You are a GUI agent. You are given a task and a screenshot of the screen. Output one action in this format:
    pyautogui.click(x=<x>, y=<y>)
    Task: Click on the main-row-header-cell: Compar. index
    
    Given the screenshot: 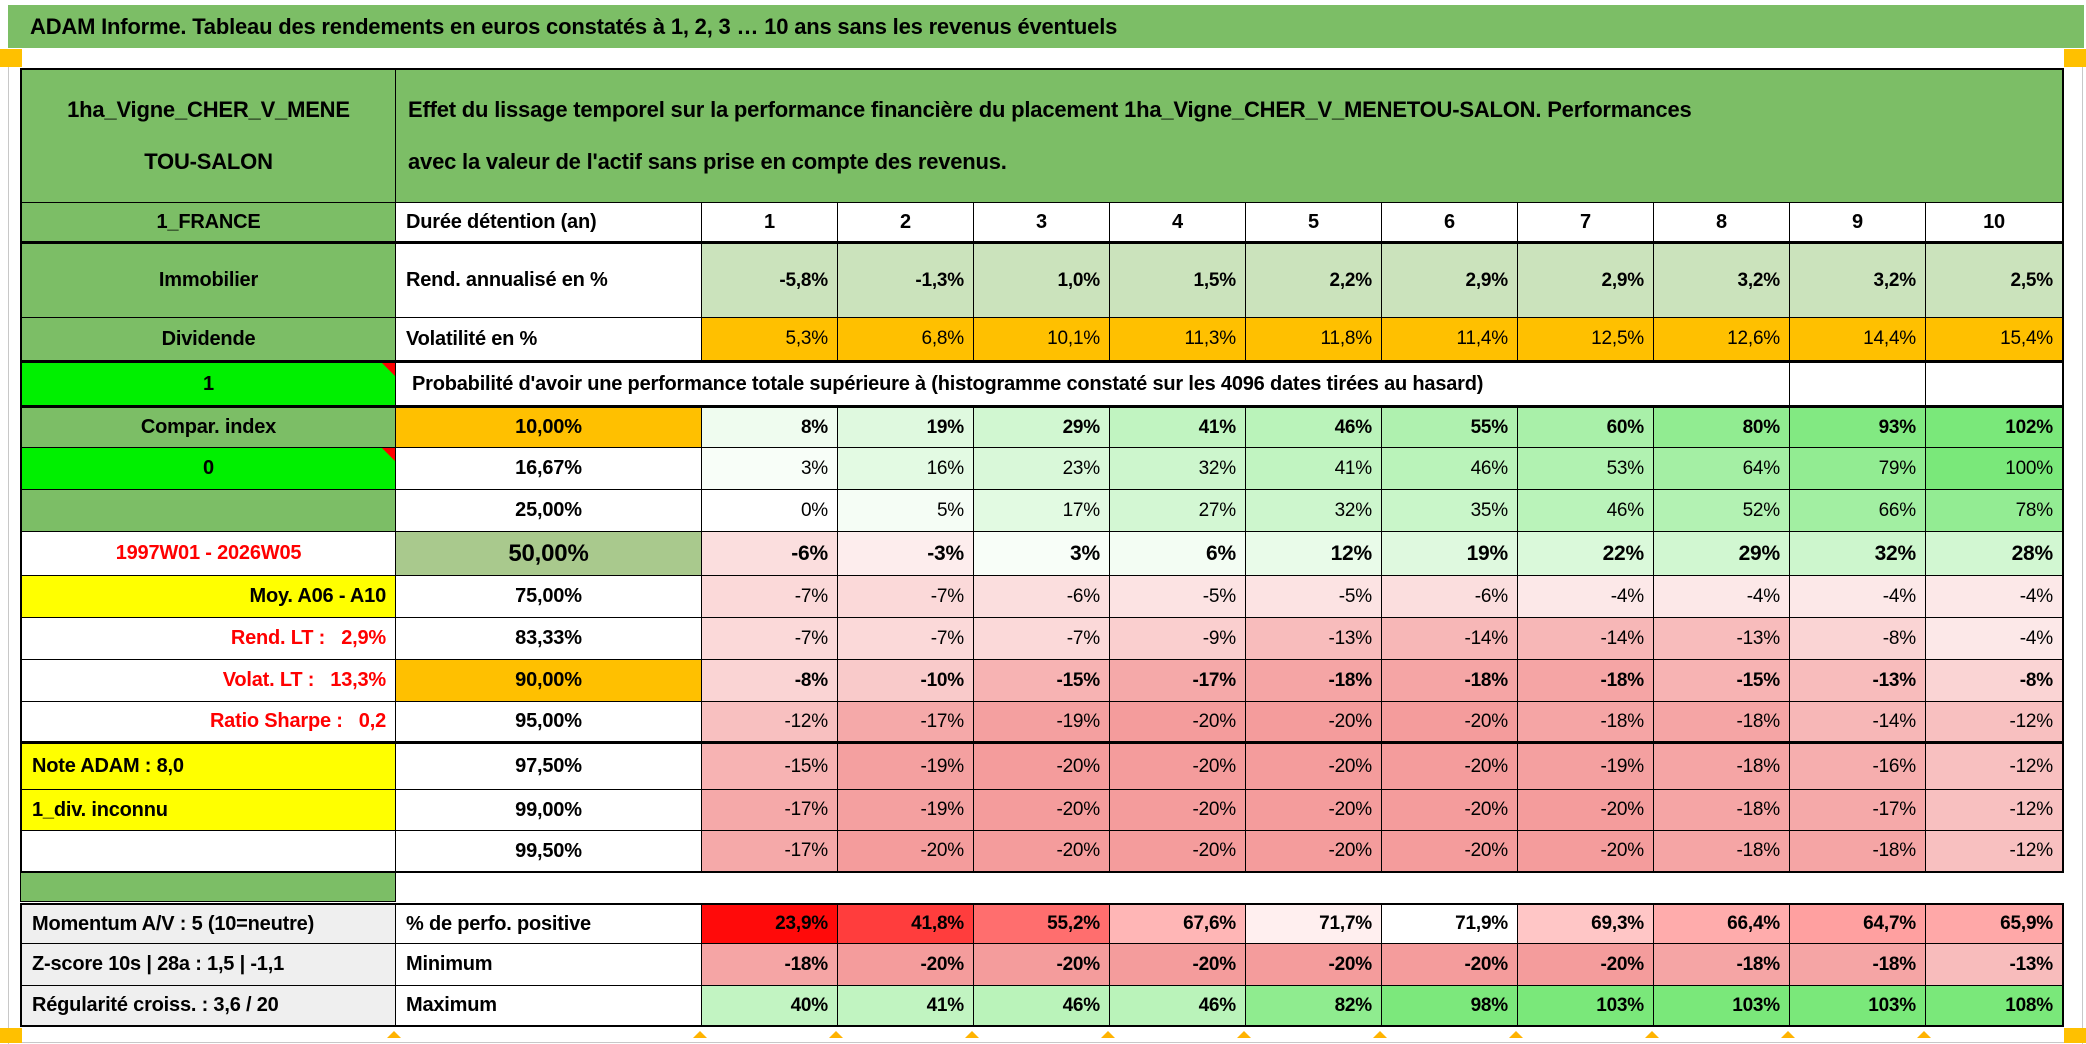 What is the action you would take?
    pyautogui.click(x=209, y=428)
    